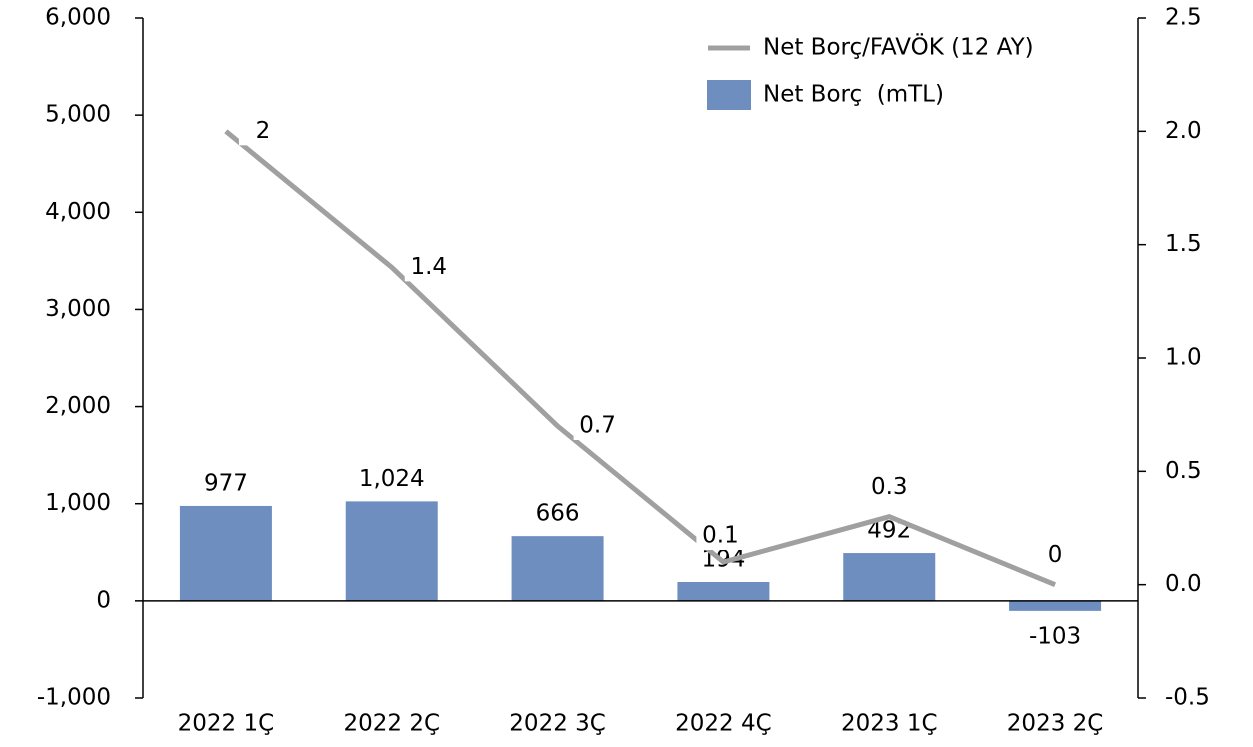  I want to click on y-tick-label: -1,000, so click(74, 698).